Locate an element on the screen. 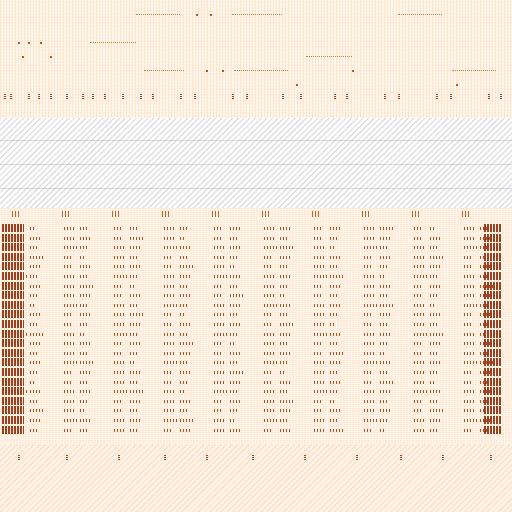 The width and height of the screenshot is (512, 512). footer-tick is located at coordinates (253, 457).